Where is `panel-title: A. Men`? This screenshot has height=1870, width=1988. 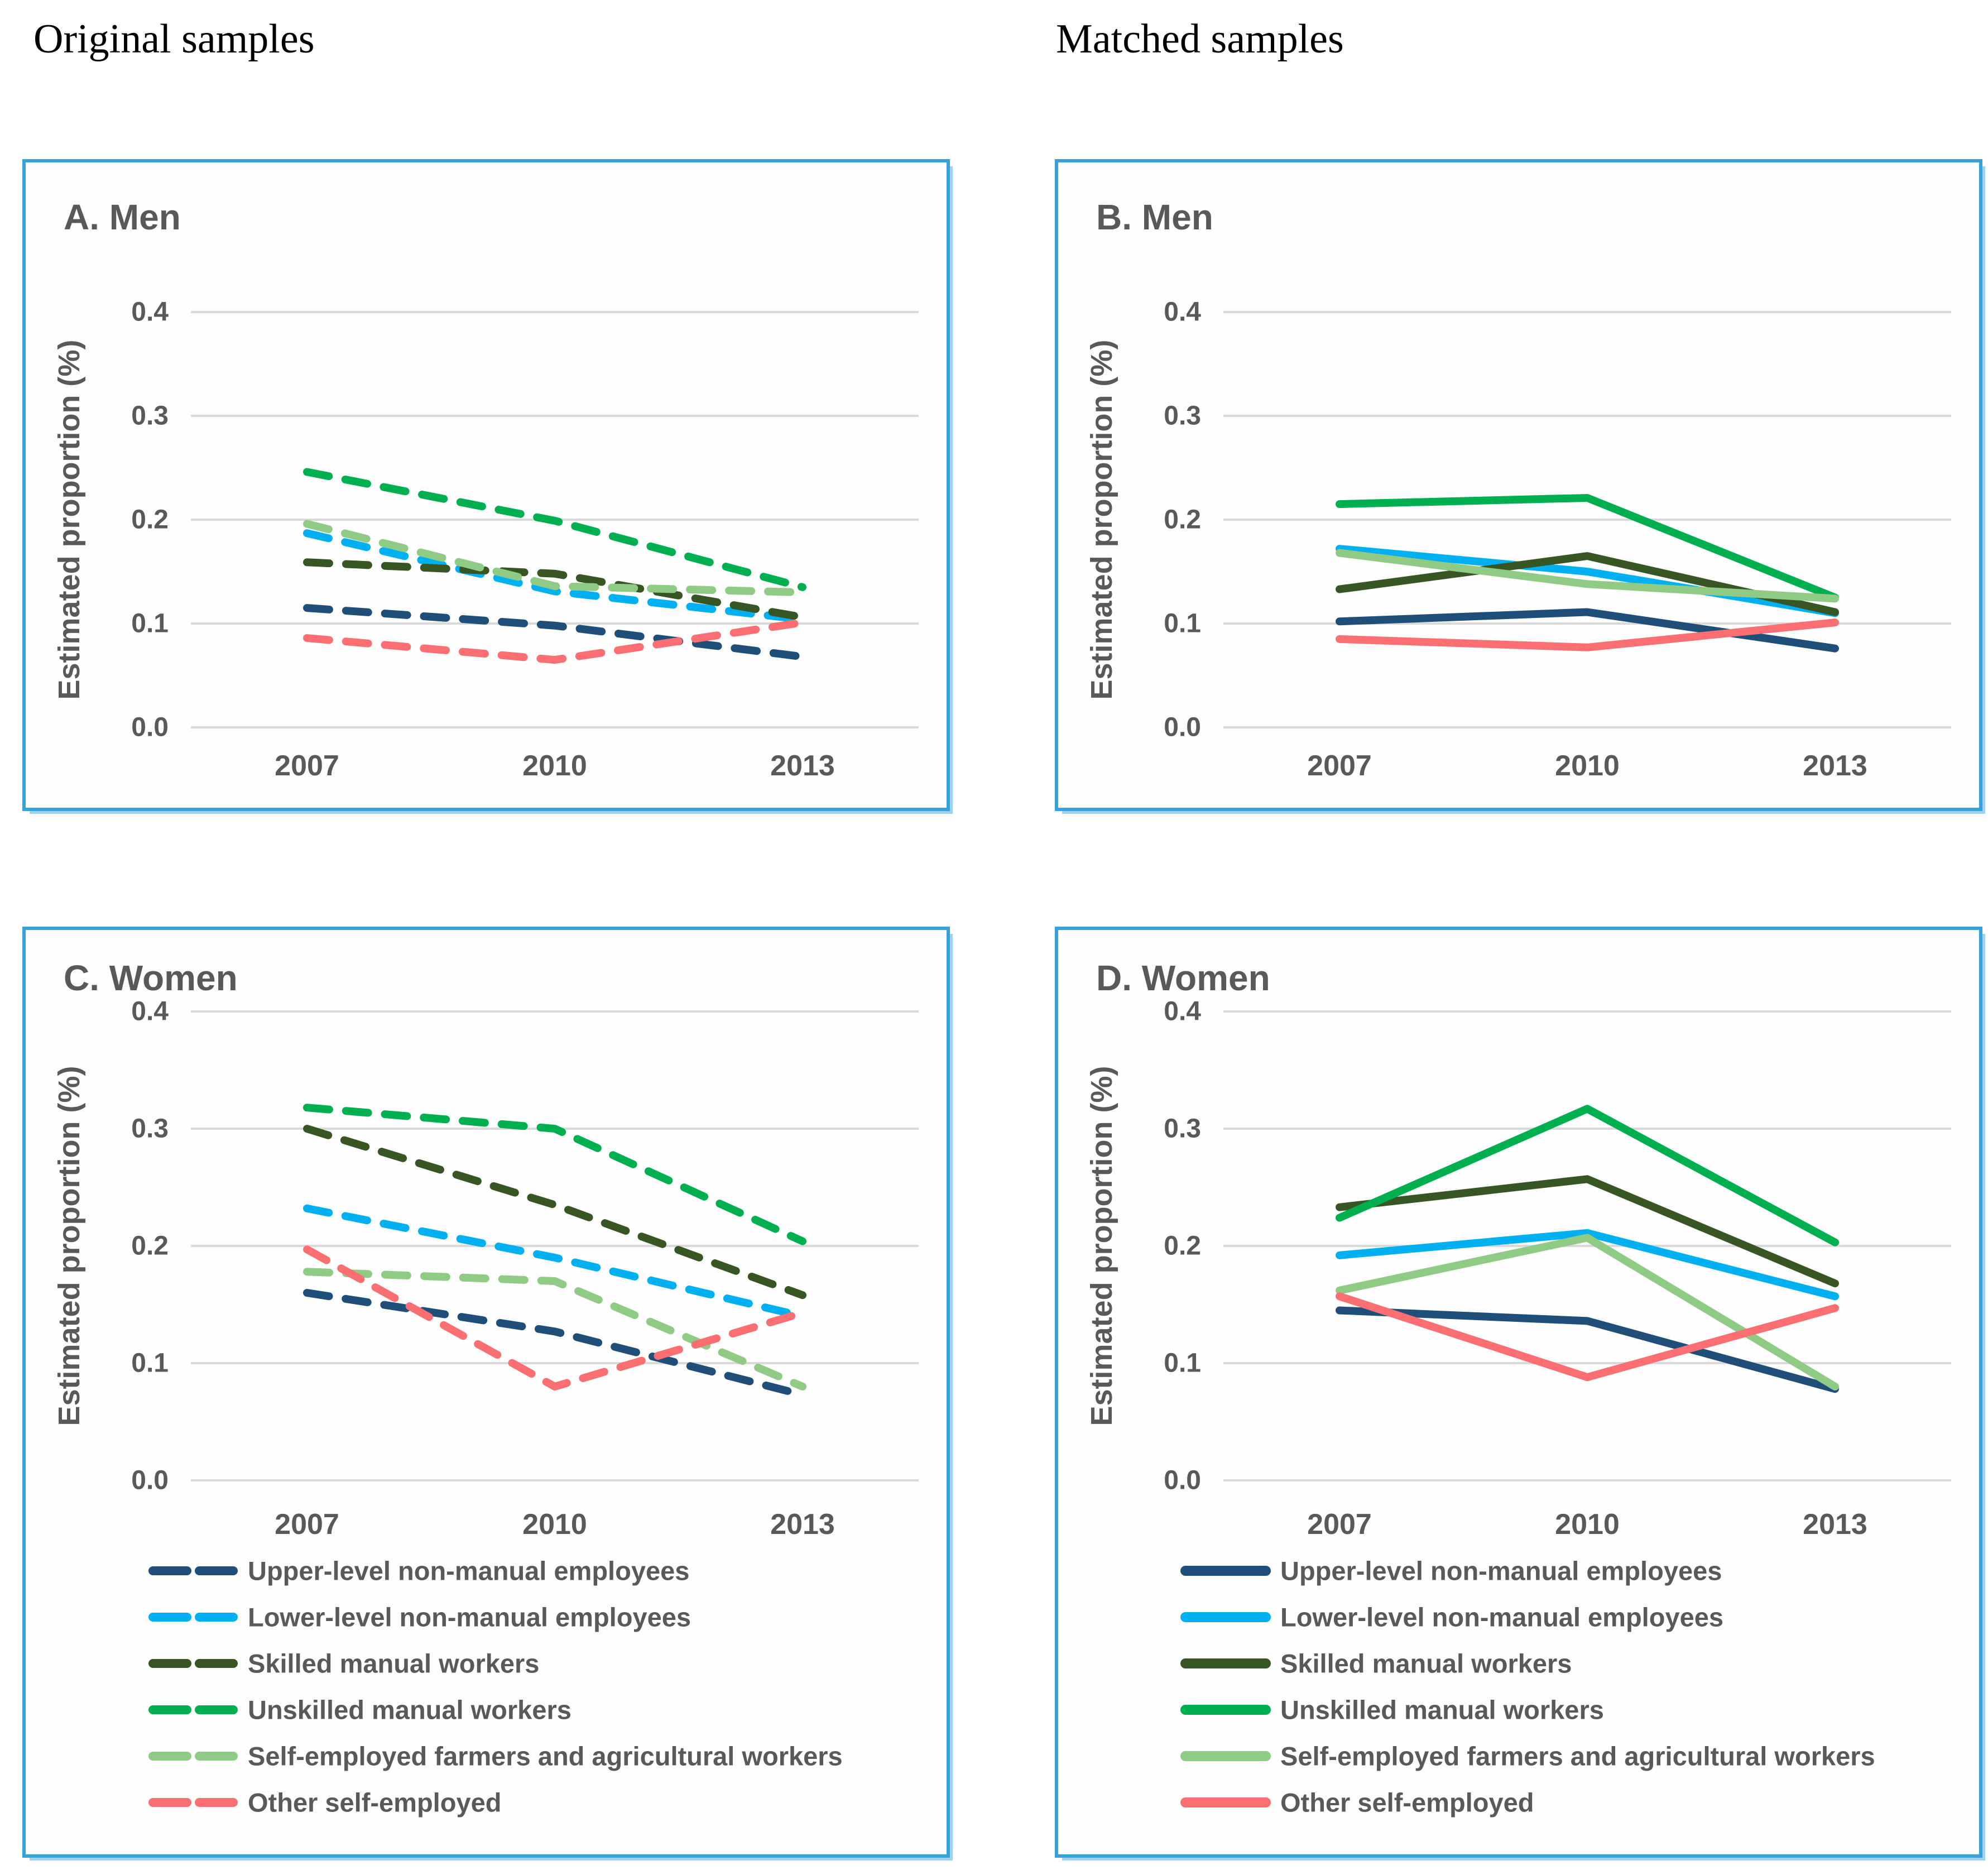
panel-title: A. Men is located at coordinates (123, 217).